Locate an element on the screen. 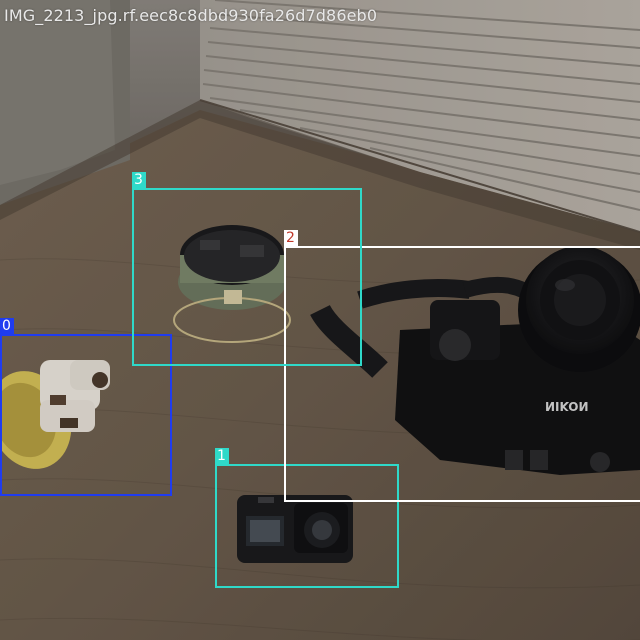 The image size is (640, 640). bbox-label-0: 0 is located at coordinates (7, 326).